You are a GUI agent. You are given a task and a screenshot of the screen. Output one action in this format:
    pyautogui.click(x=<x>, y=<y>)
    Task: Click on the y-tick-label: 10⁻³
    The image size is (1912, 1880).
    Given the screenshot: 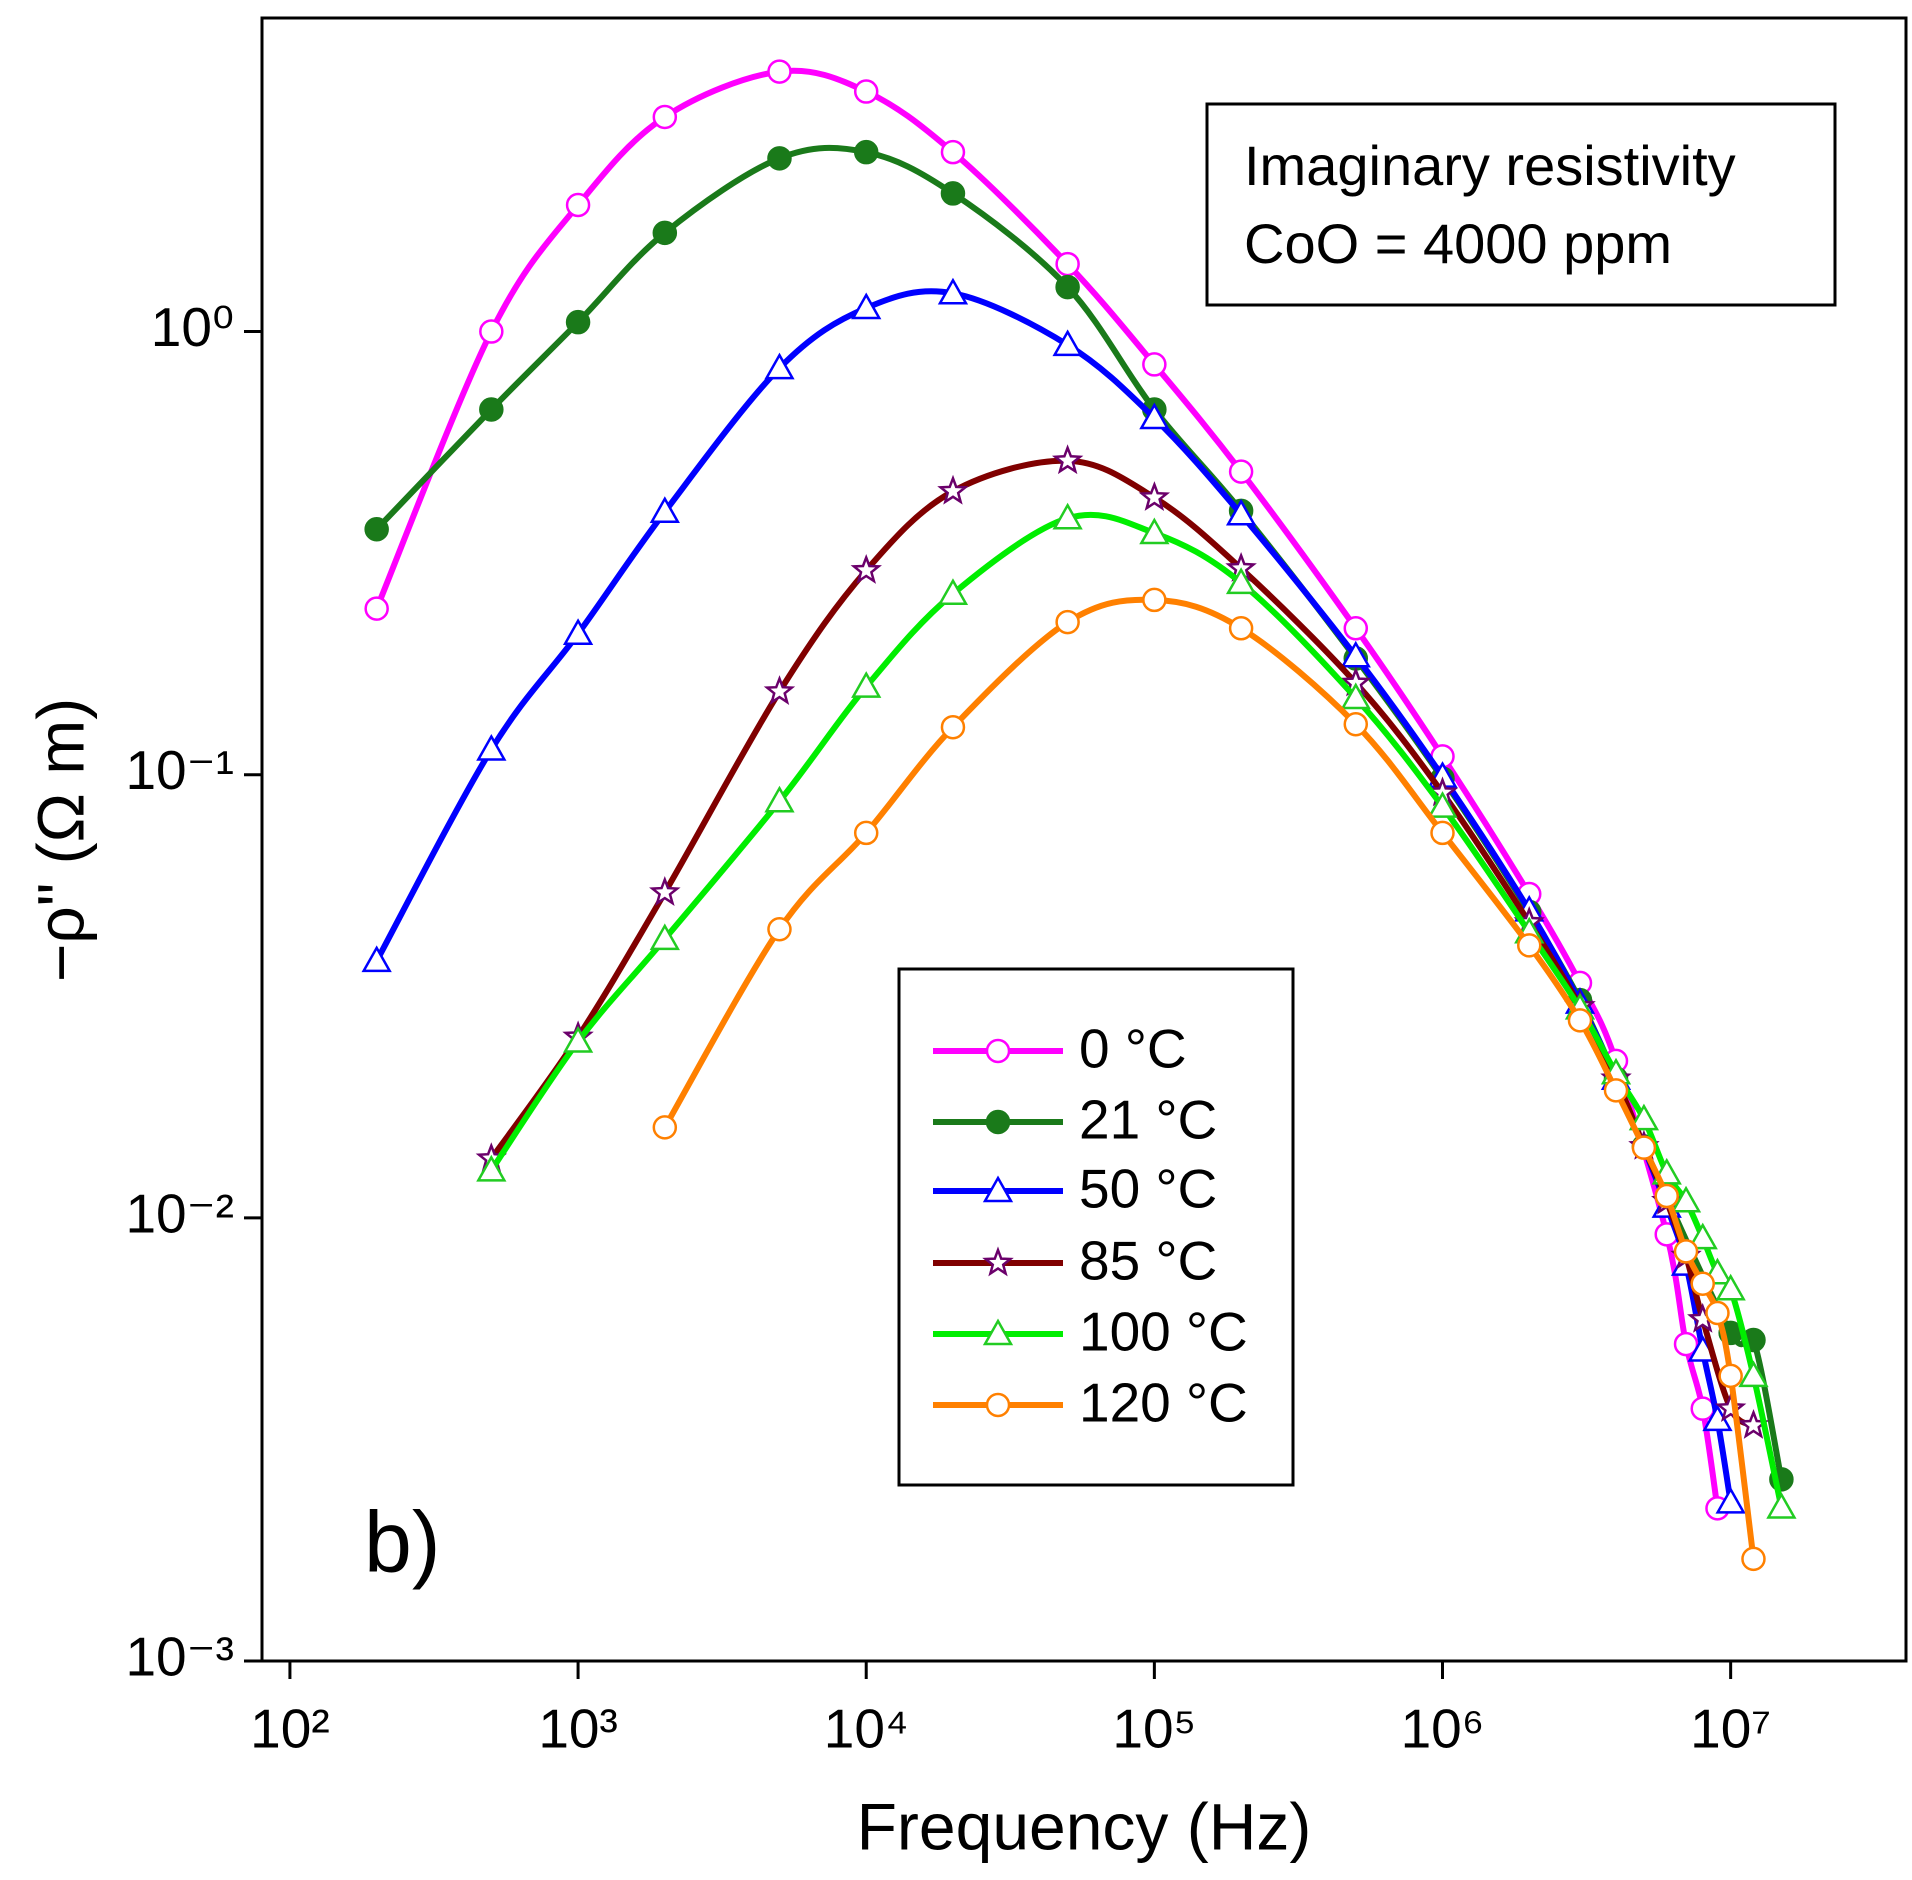 What is the action you would take?
    pyautogui.click(x=179, y=1657)
    